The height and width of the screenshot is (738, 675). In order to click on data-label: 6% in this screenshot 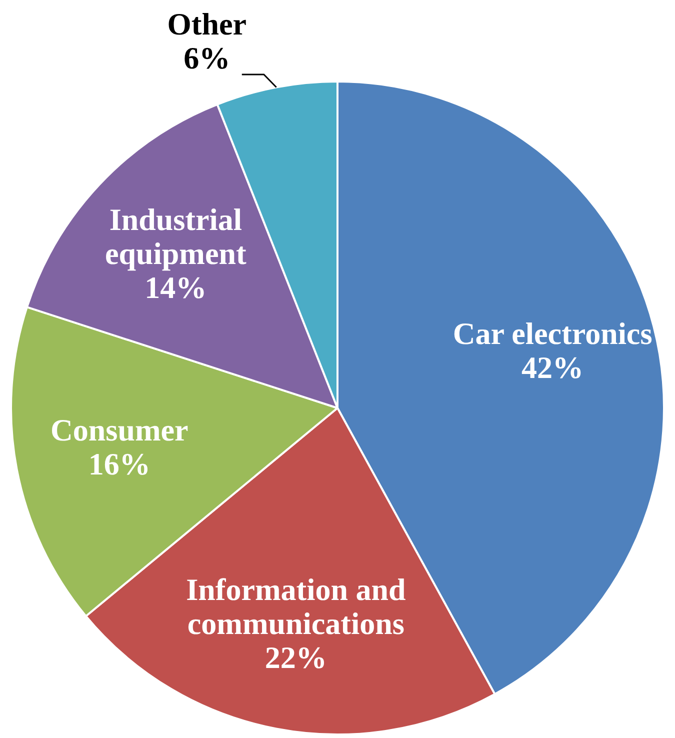, I will do `click(207, 58)`.